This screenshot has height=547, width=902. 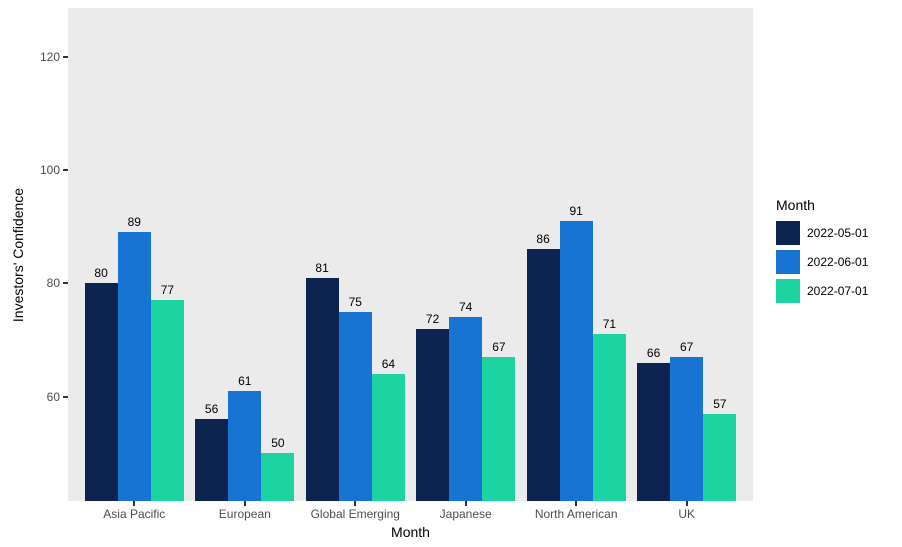 What do you see at coordinates (18, 255) in the screenshot?
I see `y-axis-title: Investors' Confidence` at bounding box center [18, 255].